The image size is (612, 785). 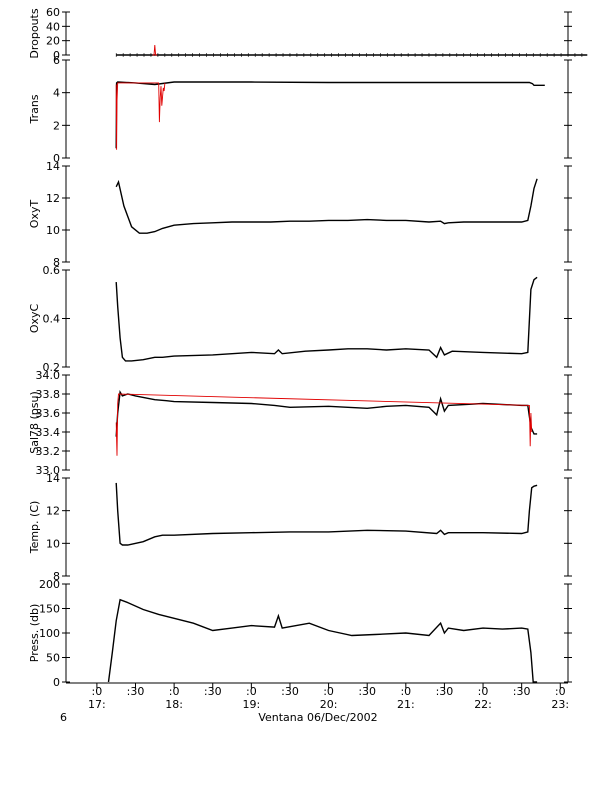 What do you see at coordinates (53, 658) in the screenshot?
I see `y-tick-label: 50` at bounding box center [53, 658].